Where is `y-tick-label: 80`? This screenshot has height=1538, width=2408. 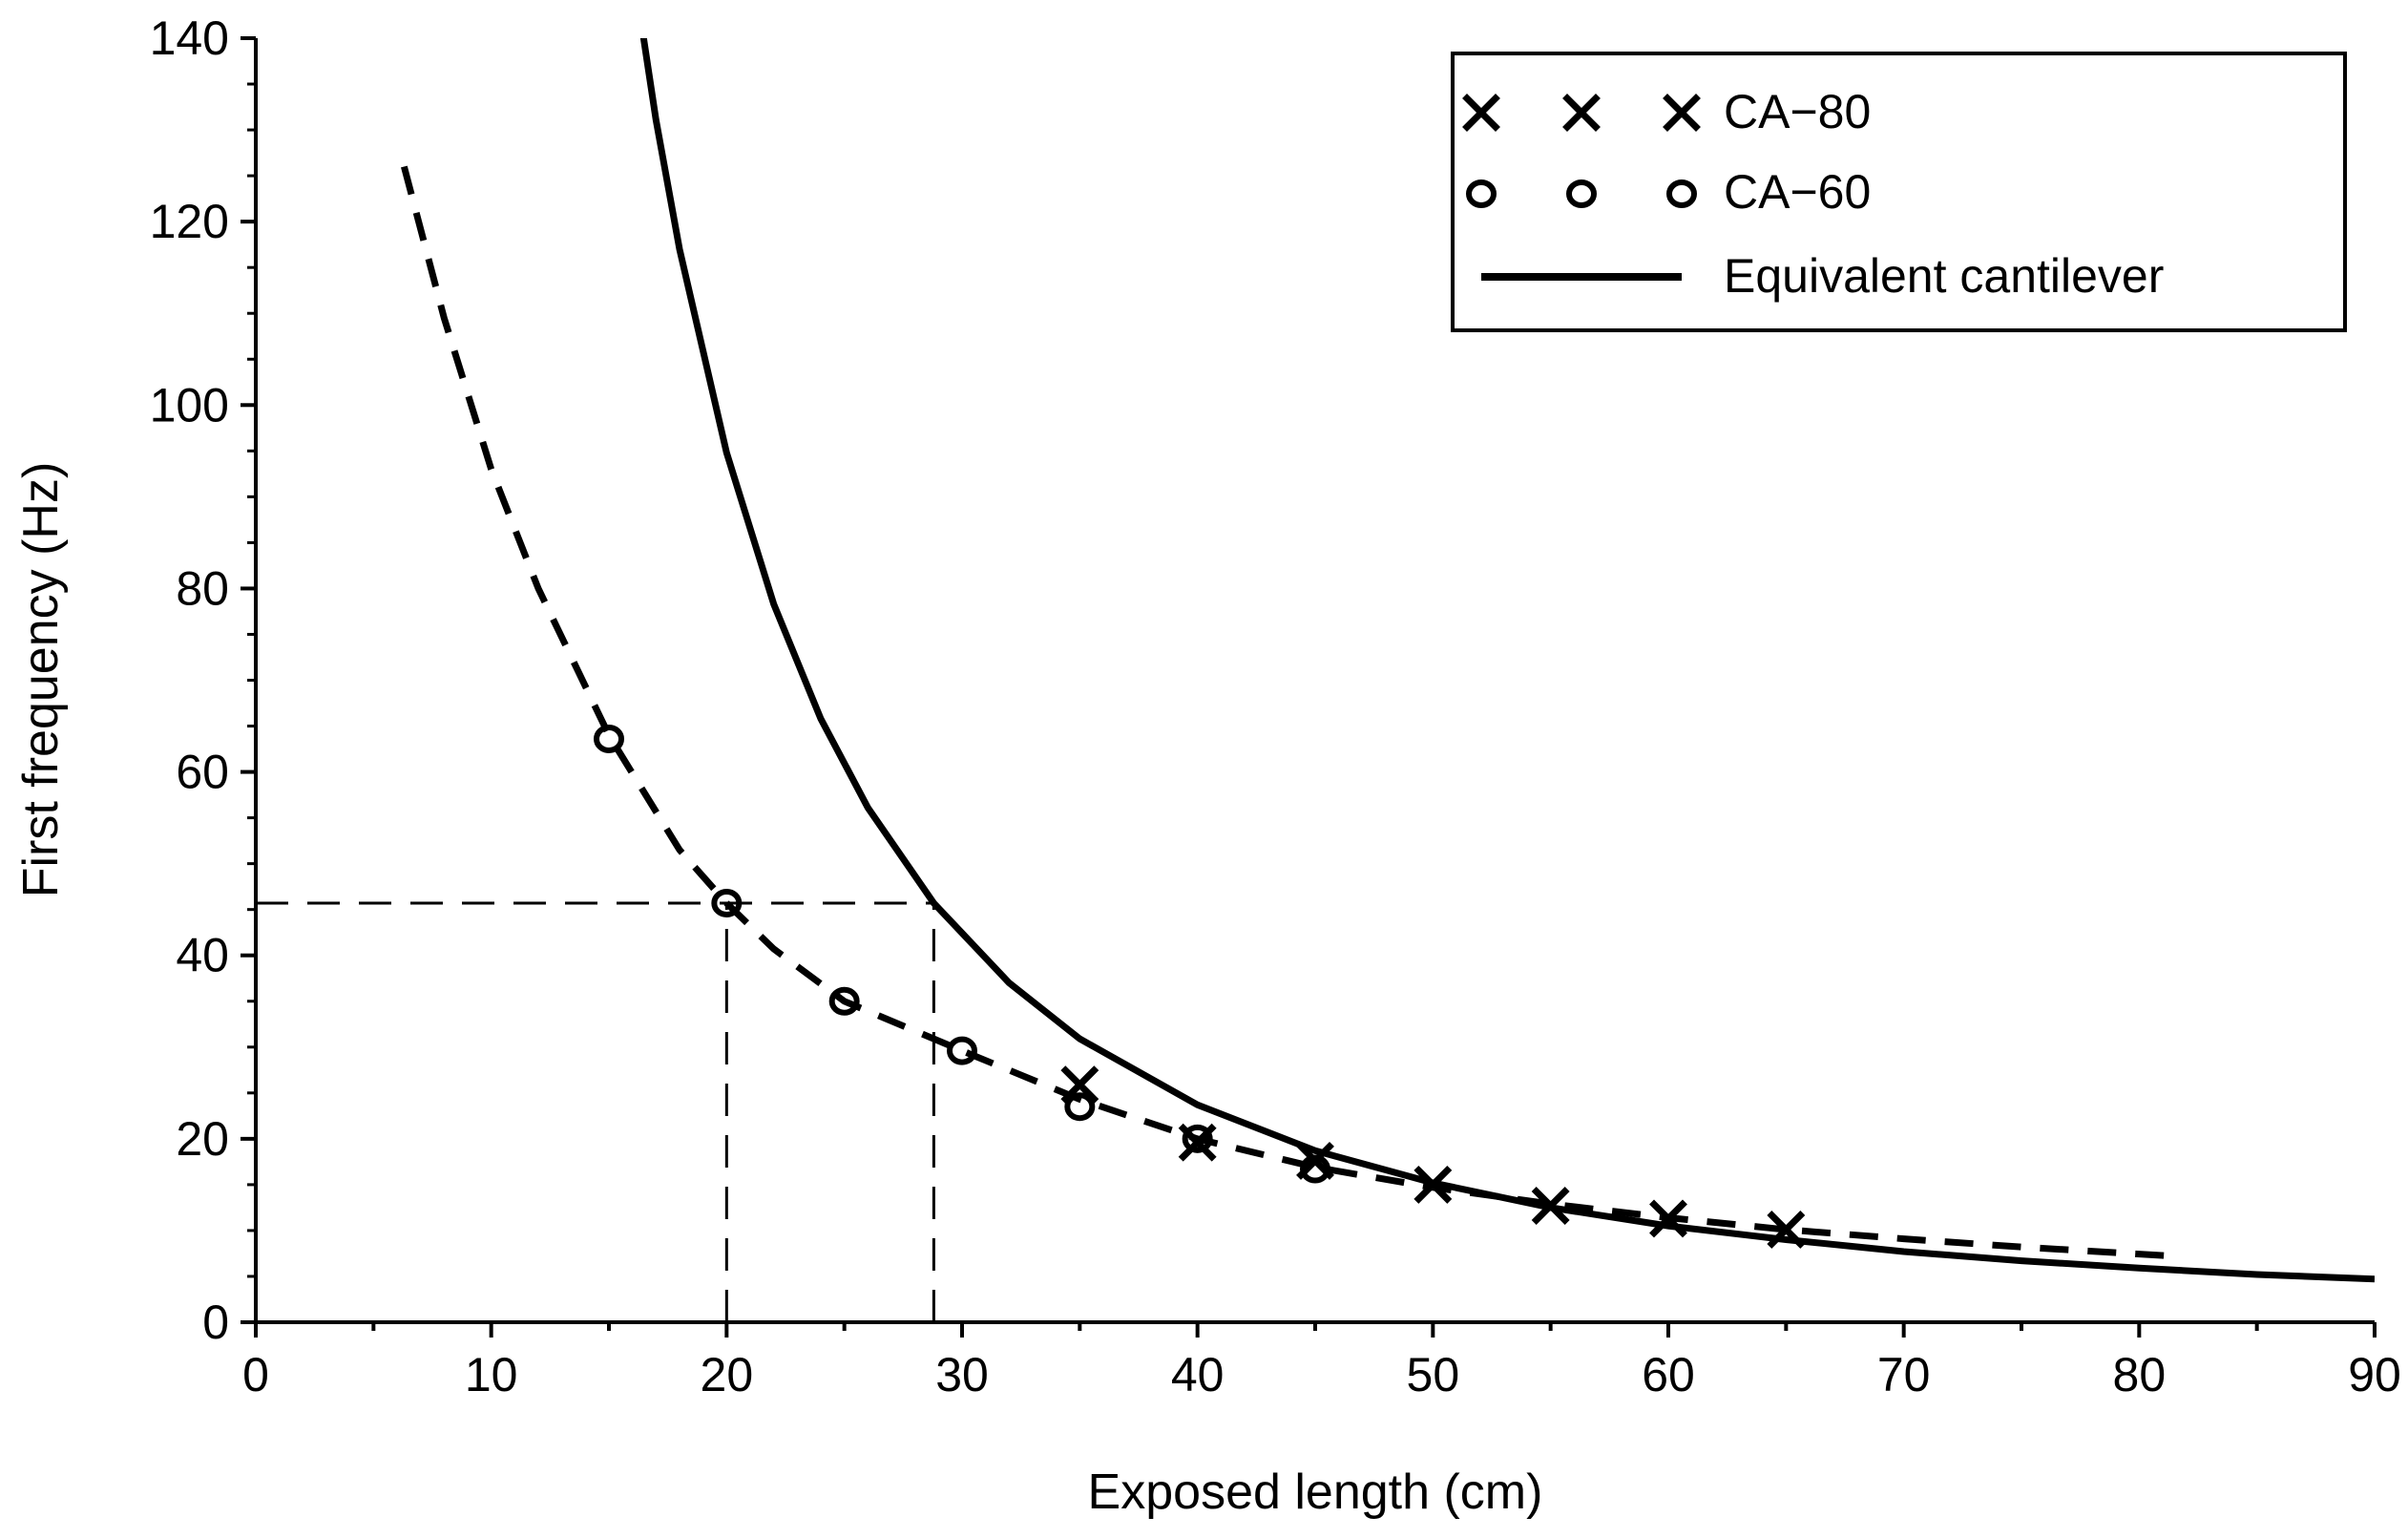 y-tick-label: 80 is located at coordinates (202, 588).